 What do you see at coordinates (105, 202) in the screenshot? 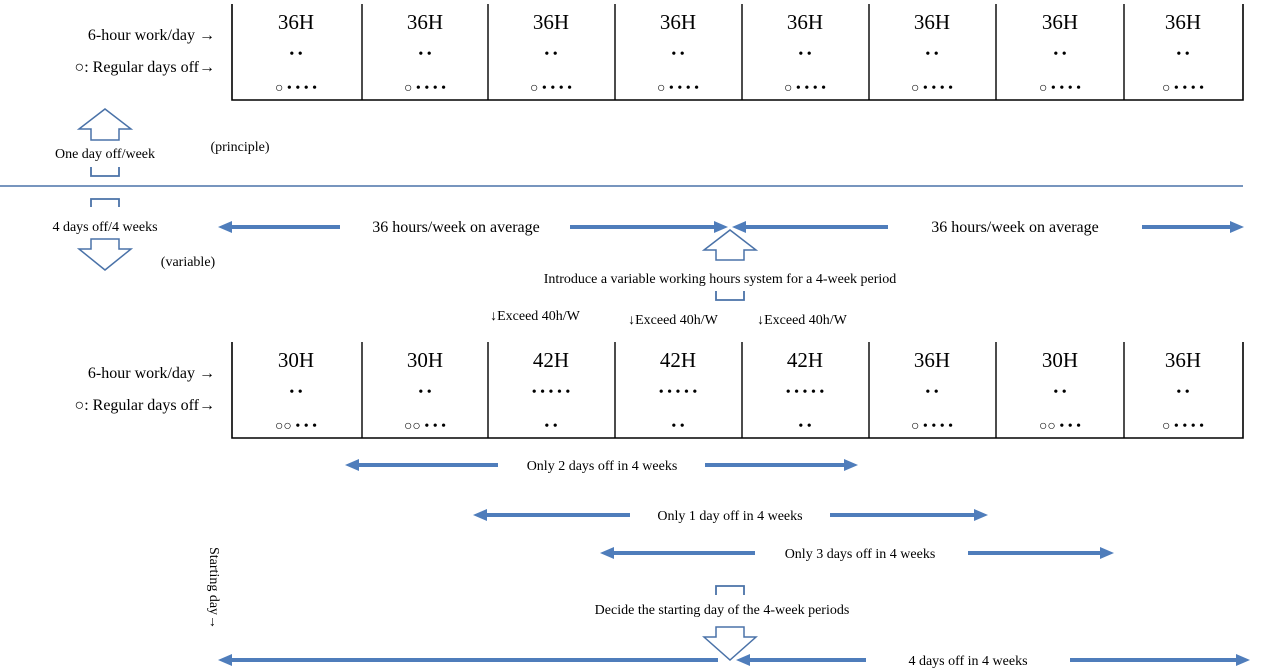
I see `bracket-top-icon` at bounding box center [105, 202].